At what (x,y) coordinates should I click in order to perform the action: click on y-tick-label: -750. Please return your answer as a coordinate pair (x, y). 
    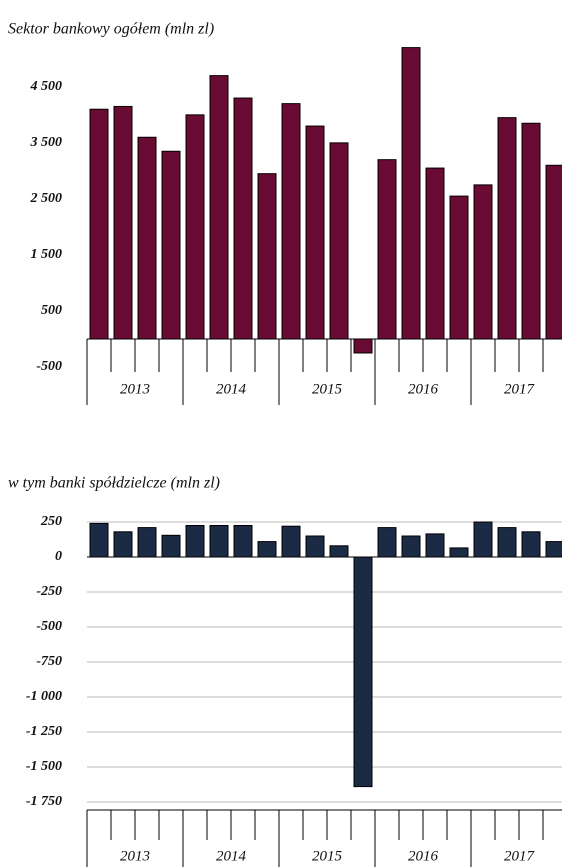
    Looking at the image, I should click on (49, 661).